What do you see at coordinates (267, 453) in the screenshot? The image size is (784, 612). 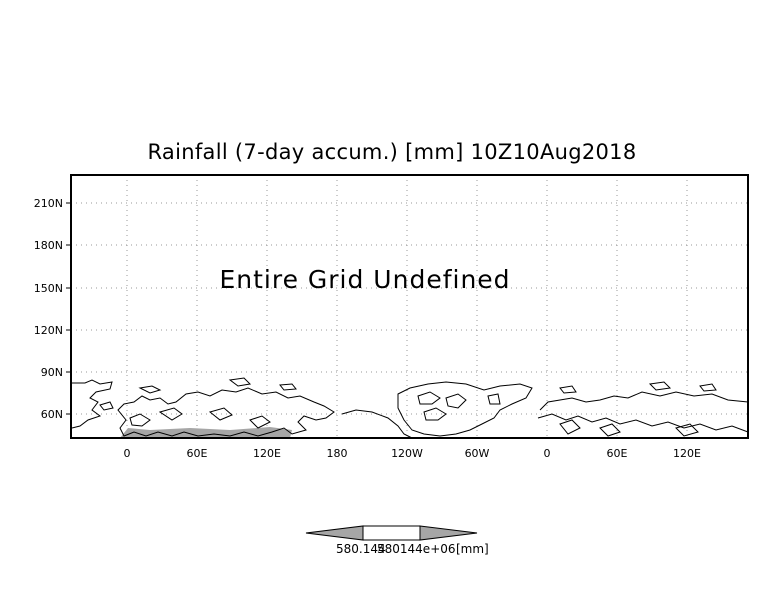 I see `x-tick-120e: 120E` at bounding box center [267, 453].